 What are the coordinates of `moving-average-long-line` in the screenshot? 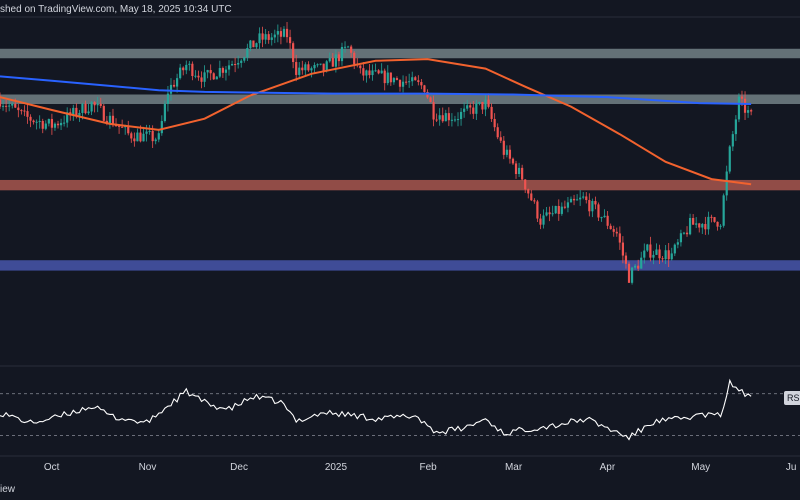 It's located at (376, 90).